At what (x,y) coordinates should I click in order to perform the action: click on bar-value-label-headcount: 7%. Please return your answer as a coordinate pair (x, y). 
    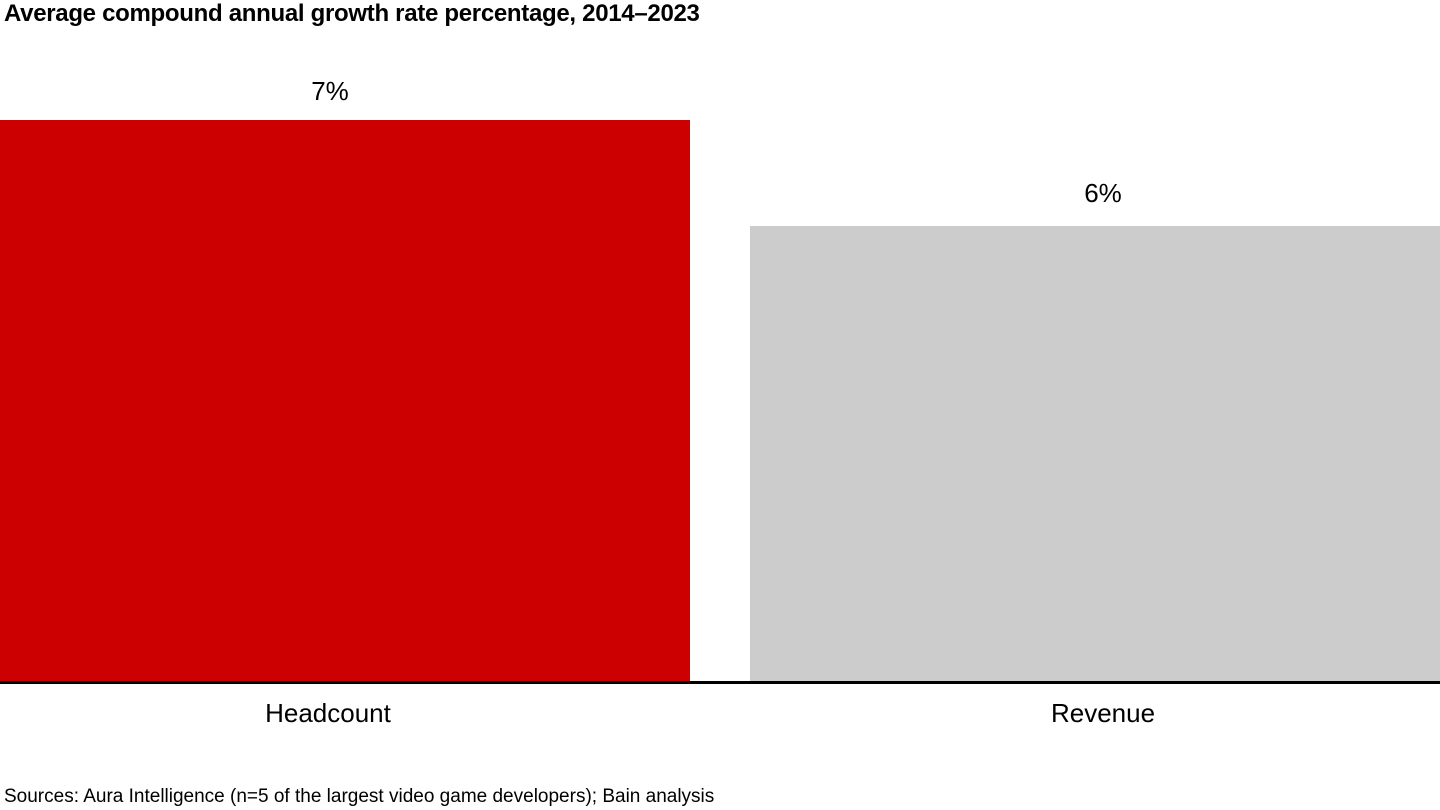
    Looking at the image, I should click on (330, 91).